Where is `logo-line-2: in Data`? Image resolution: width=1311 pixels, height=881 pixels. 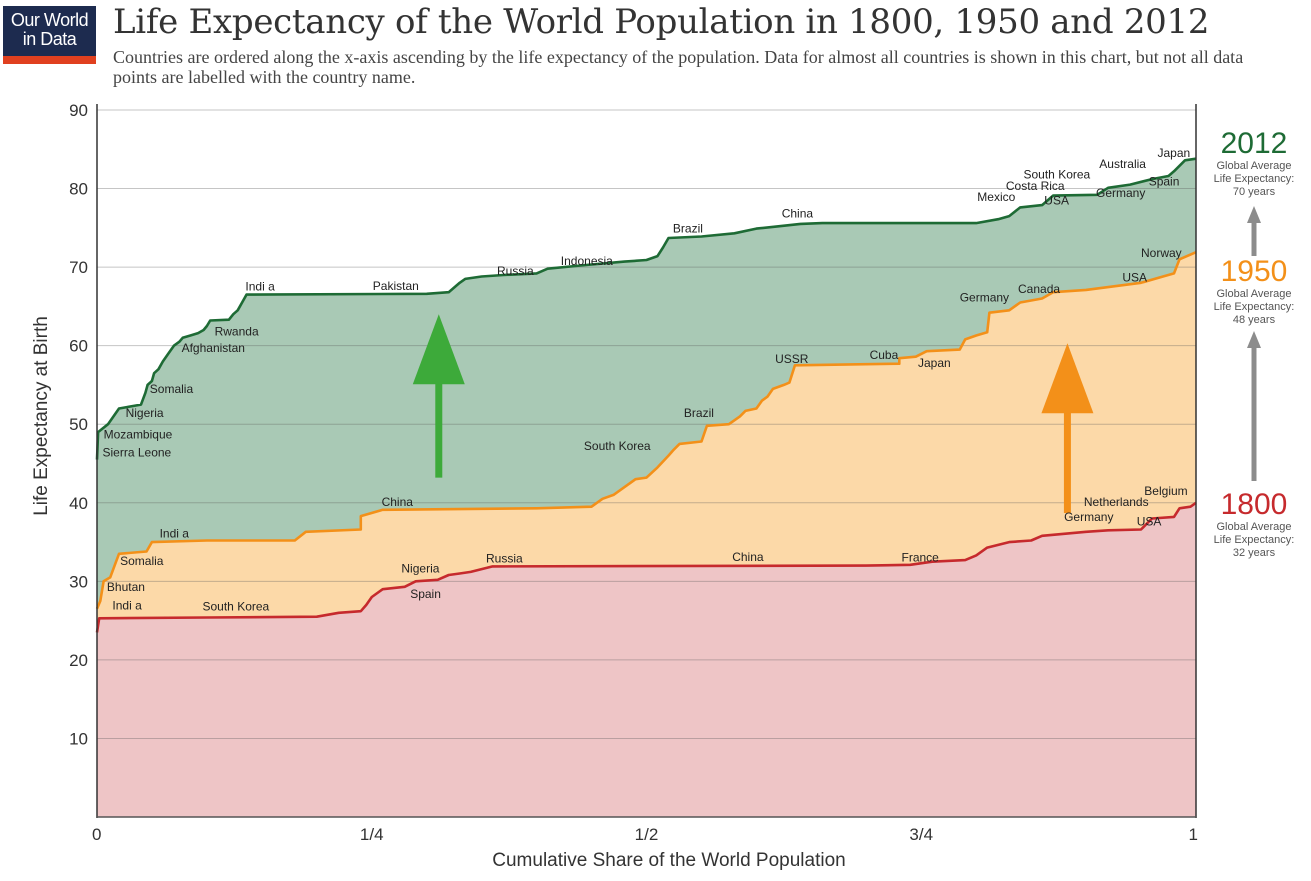
logo-line-2: in Data is located at coordinates (49, 39).